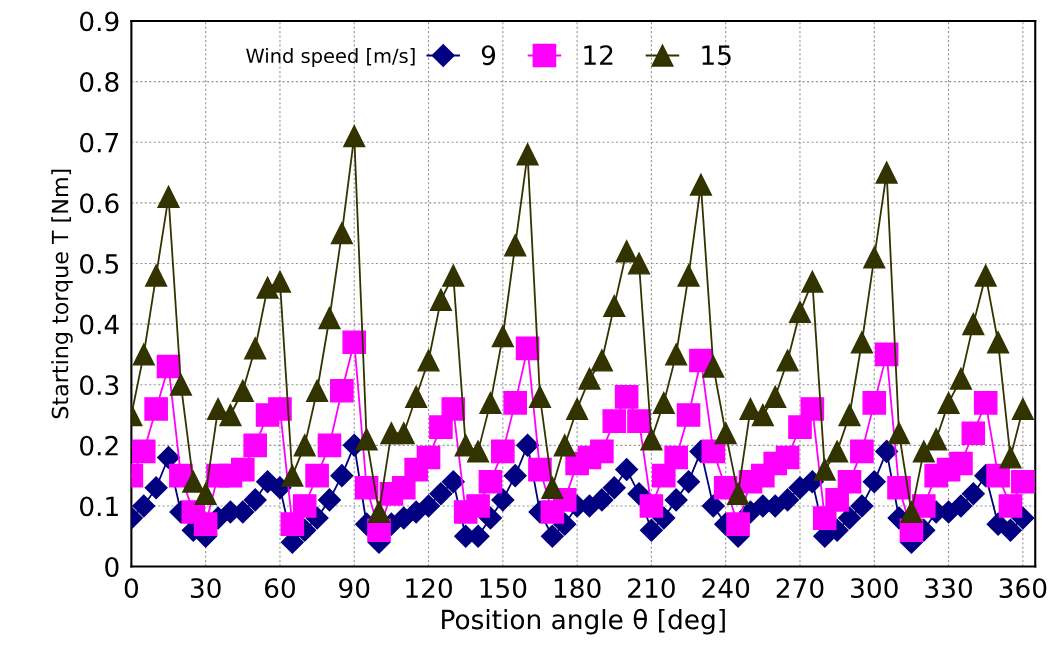 This screenshot has width=1051, height=655. I want to click on x-tick-label: 0, so click(131, 588).